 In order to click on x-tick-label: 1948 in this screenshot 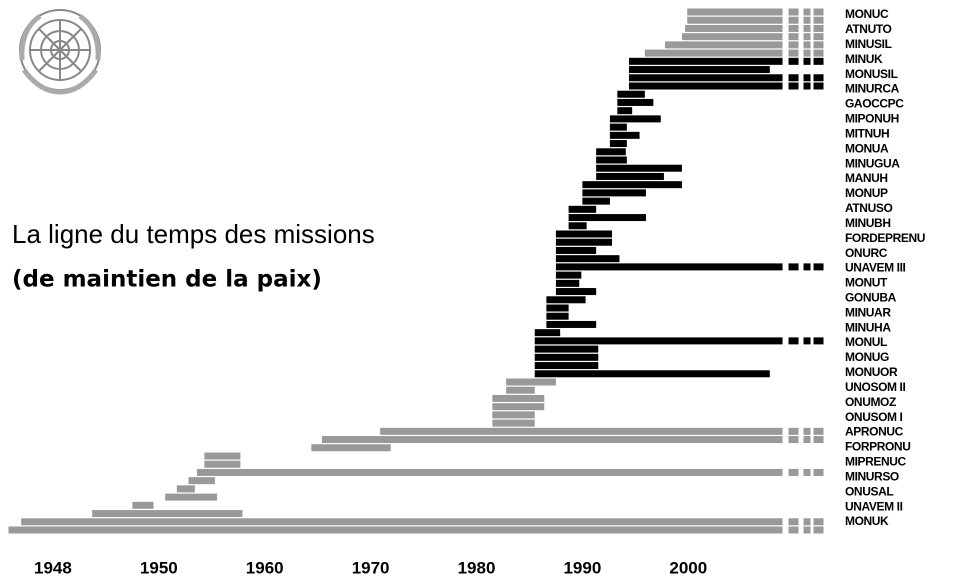, I will do `click(53, 567)`.